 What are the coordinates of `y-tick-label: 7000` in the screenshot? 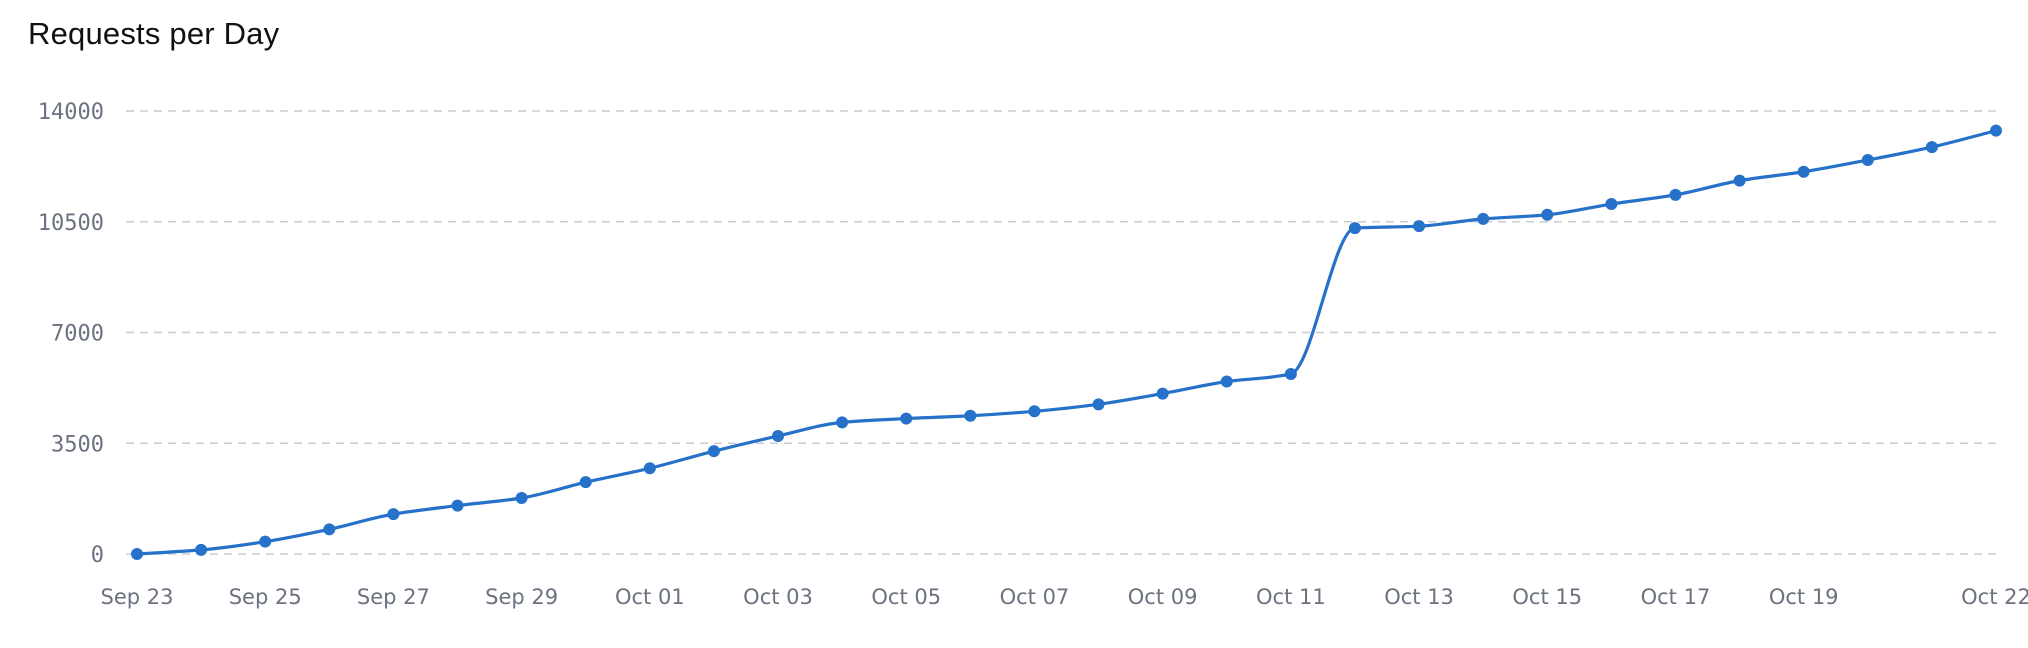 It's located at (77, 334).